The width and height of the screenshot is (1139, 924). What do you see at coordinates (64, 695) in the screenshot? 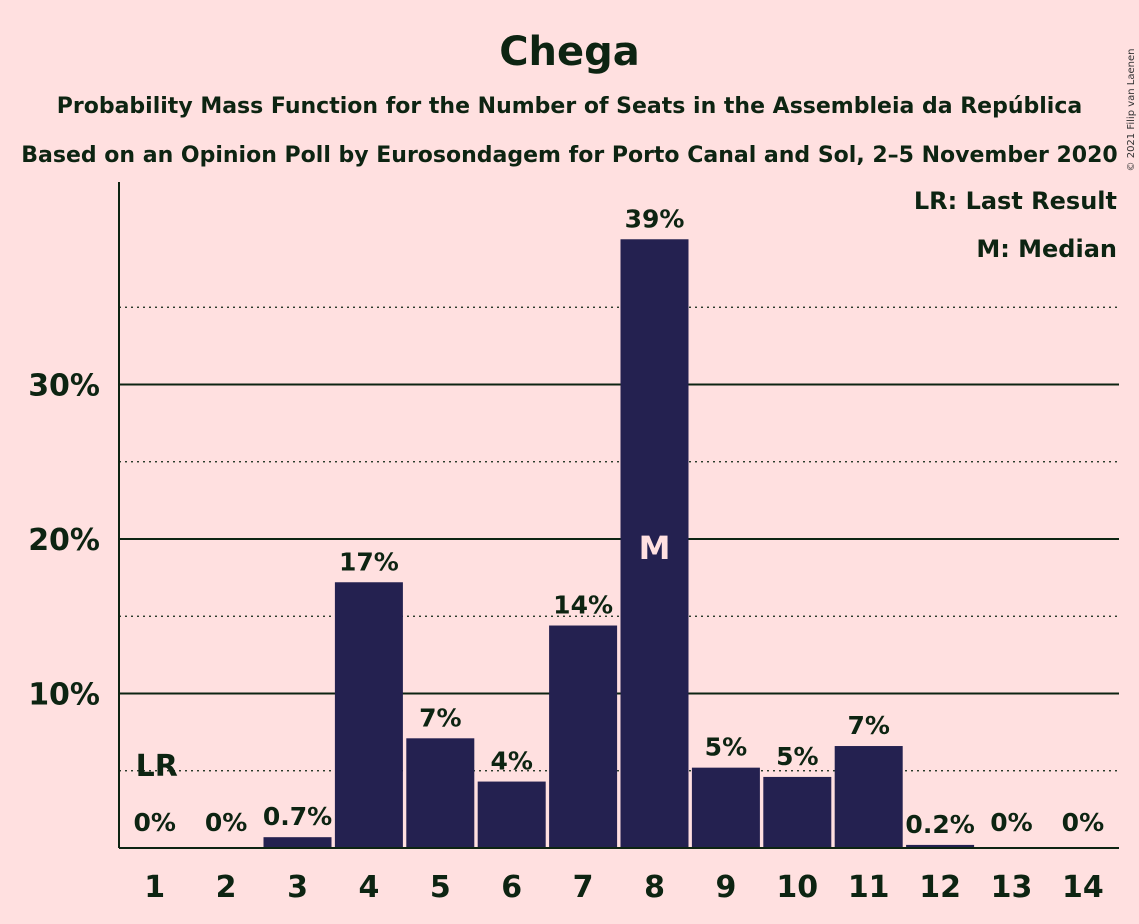
I see `y-tick-label: 10%` at bounding box center [64, 695].